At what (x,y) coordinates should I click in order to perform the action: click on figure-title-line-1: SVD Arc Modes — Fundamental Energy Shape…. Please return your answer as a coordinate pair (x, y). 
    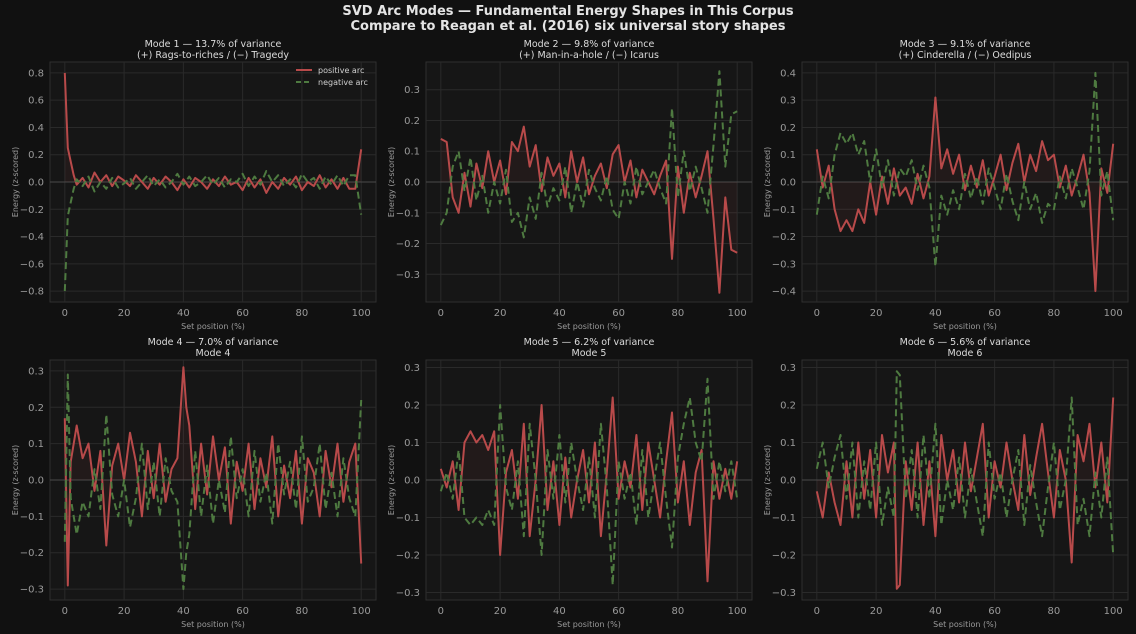
    Looking at the image, I should click on (568, 11).